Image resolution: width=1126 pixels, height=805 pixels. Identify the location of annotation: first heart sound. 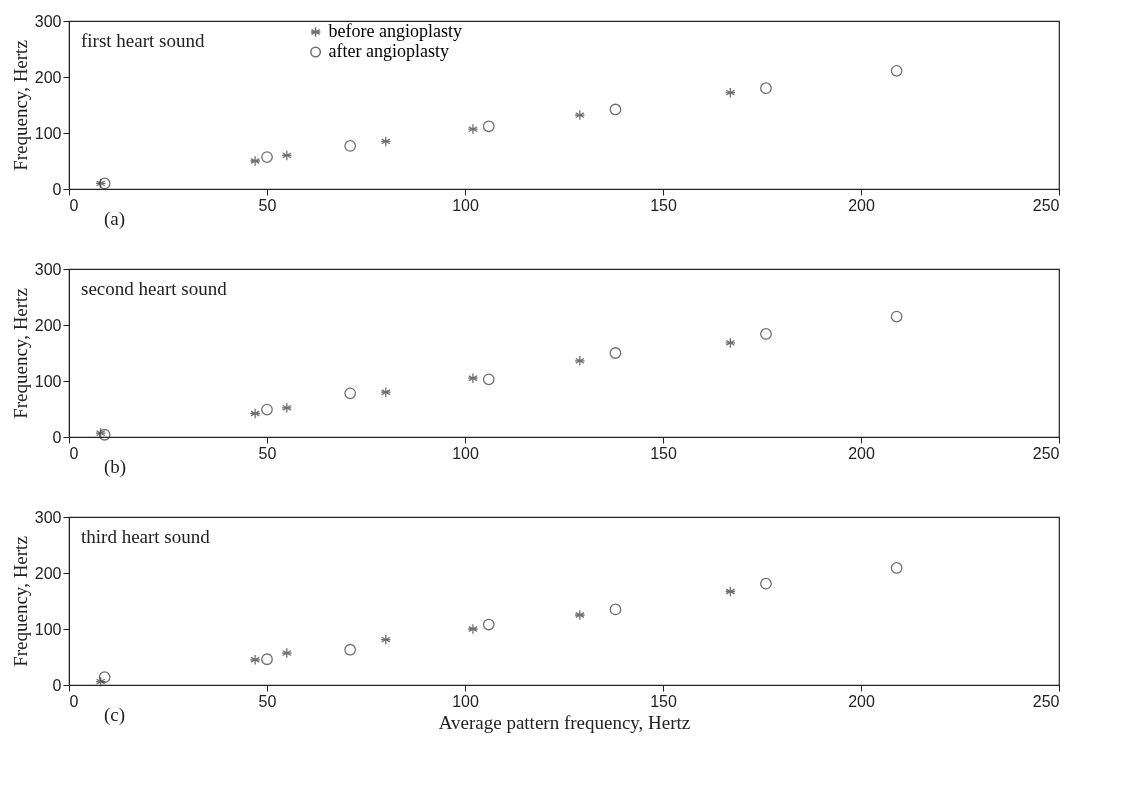
(143, 40).